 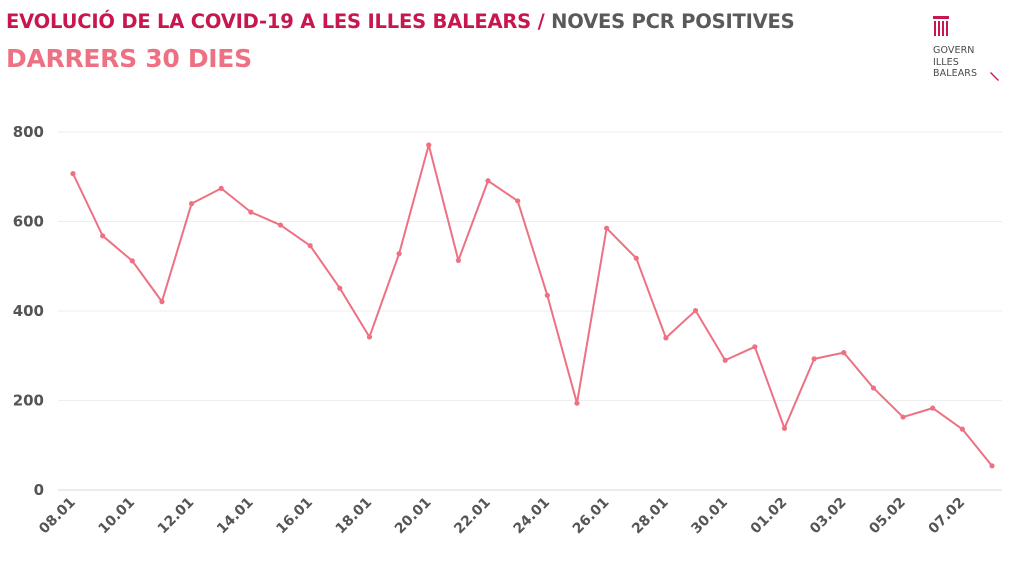 I want to click on x-tick-label: 20.01, so click(x=413, y=516).